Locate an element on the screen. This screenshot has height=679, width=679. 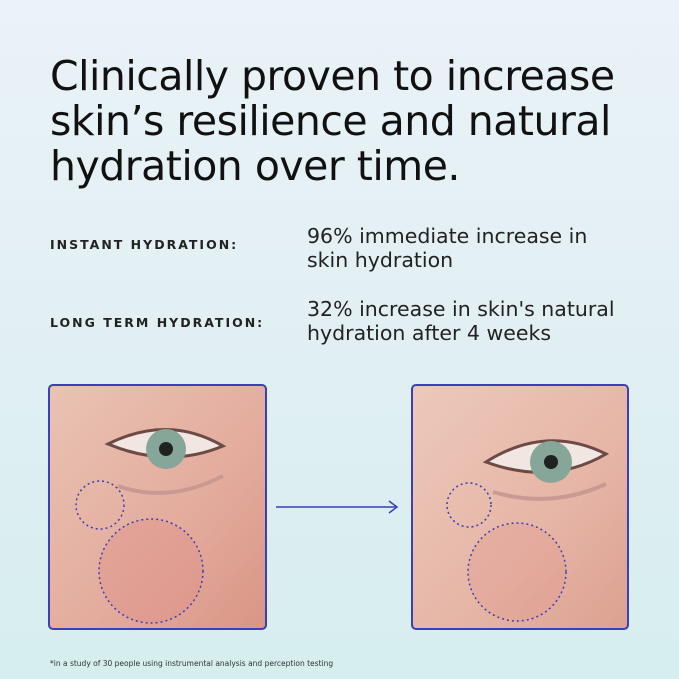
claim-text: 96% immediate increase in skin hydration is located at coordinates (447, 248).